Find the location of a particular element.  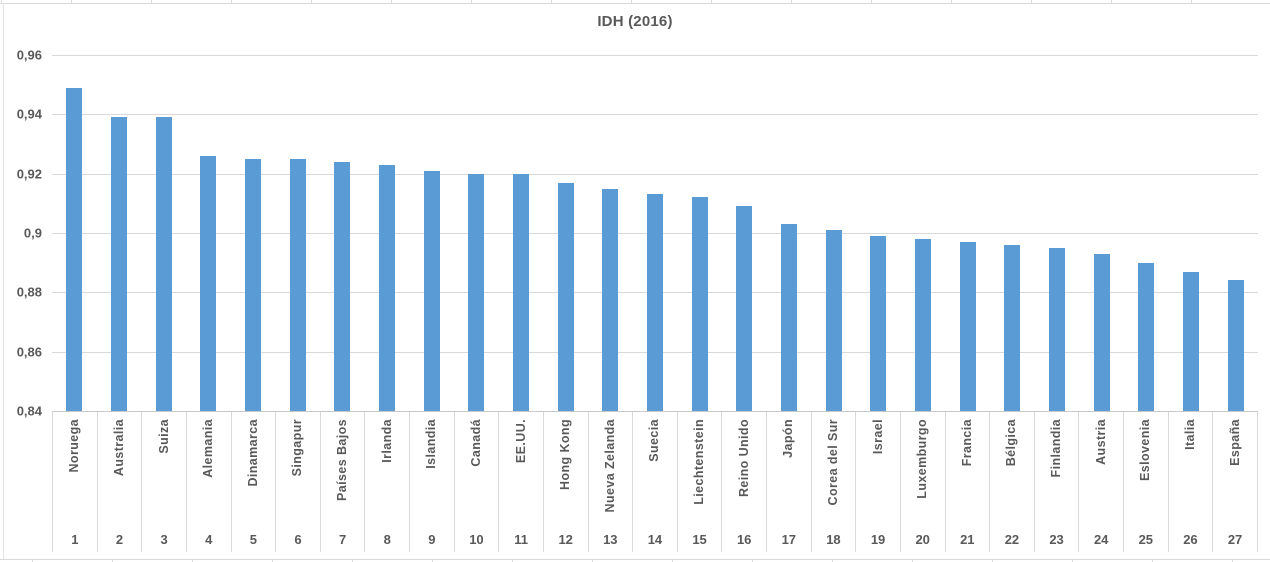

chart-title: IDH (2016) is located at coordinates (635, 21).